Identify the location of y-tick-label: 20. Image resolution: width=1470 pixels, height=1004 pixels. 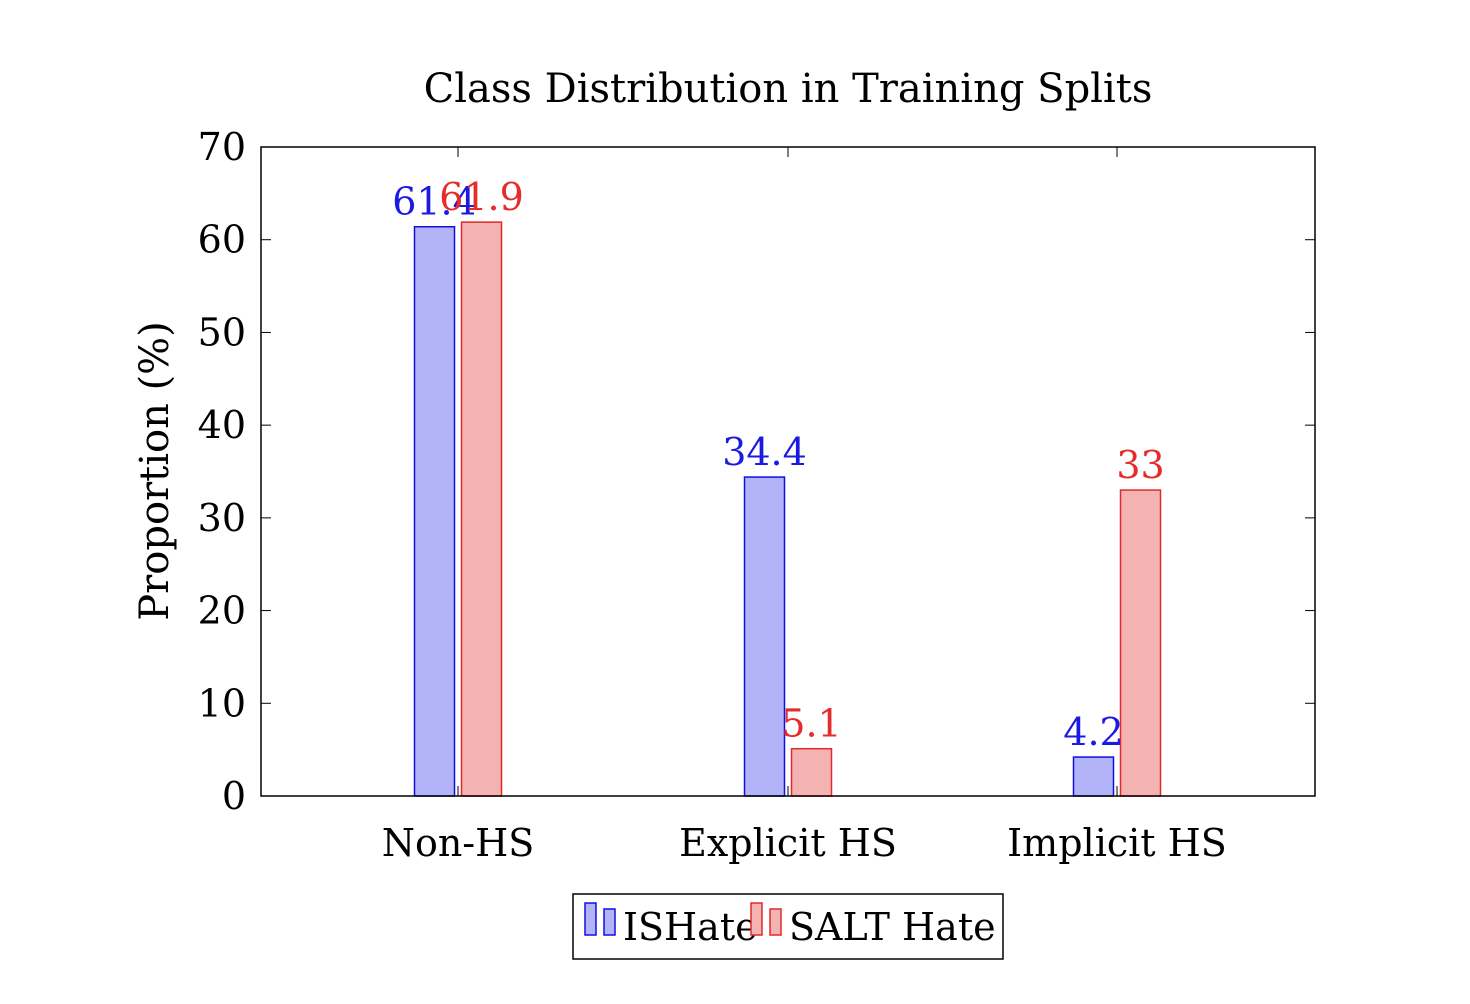
(222, 611).